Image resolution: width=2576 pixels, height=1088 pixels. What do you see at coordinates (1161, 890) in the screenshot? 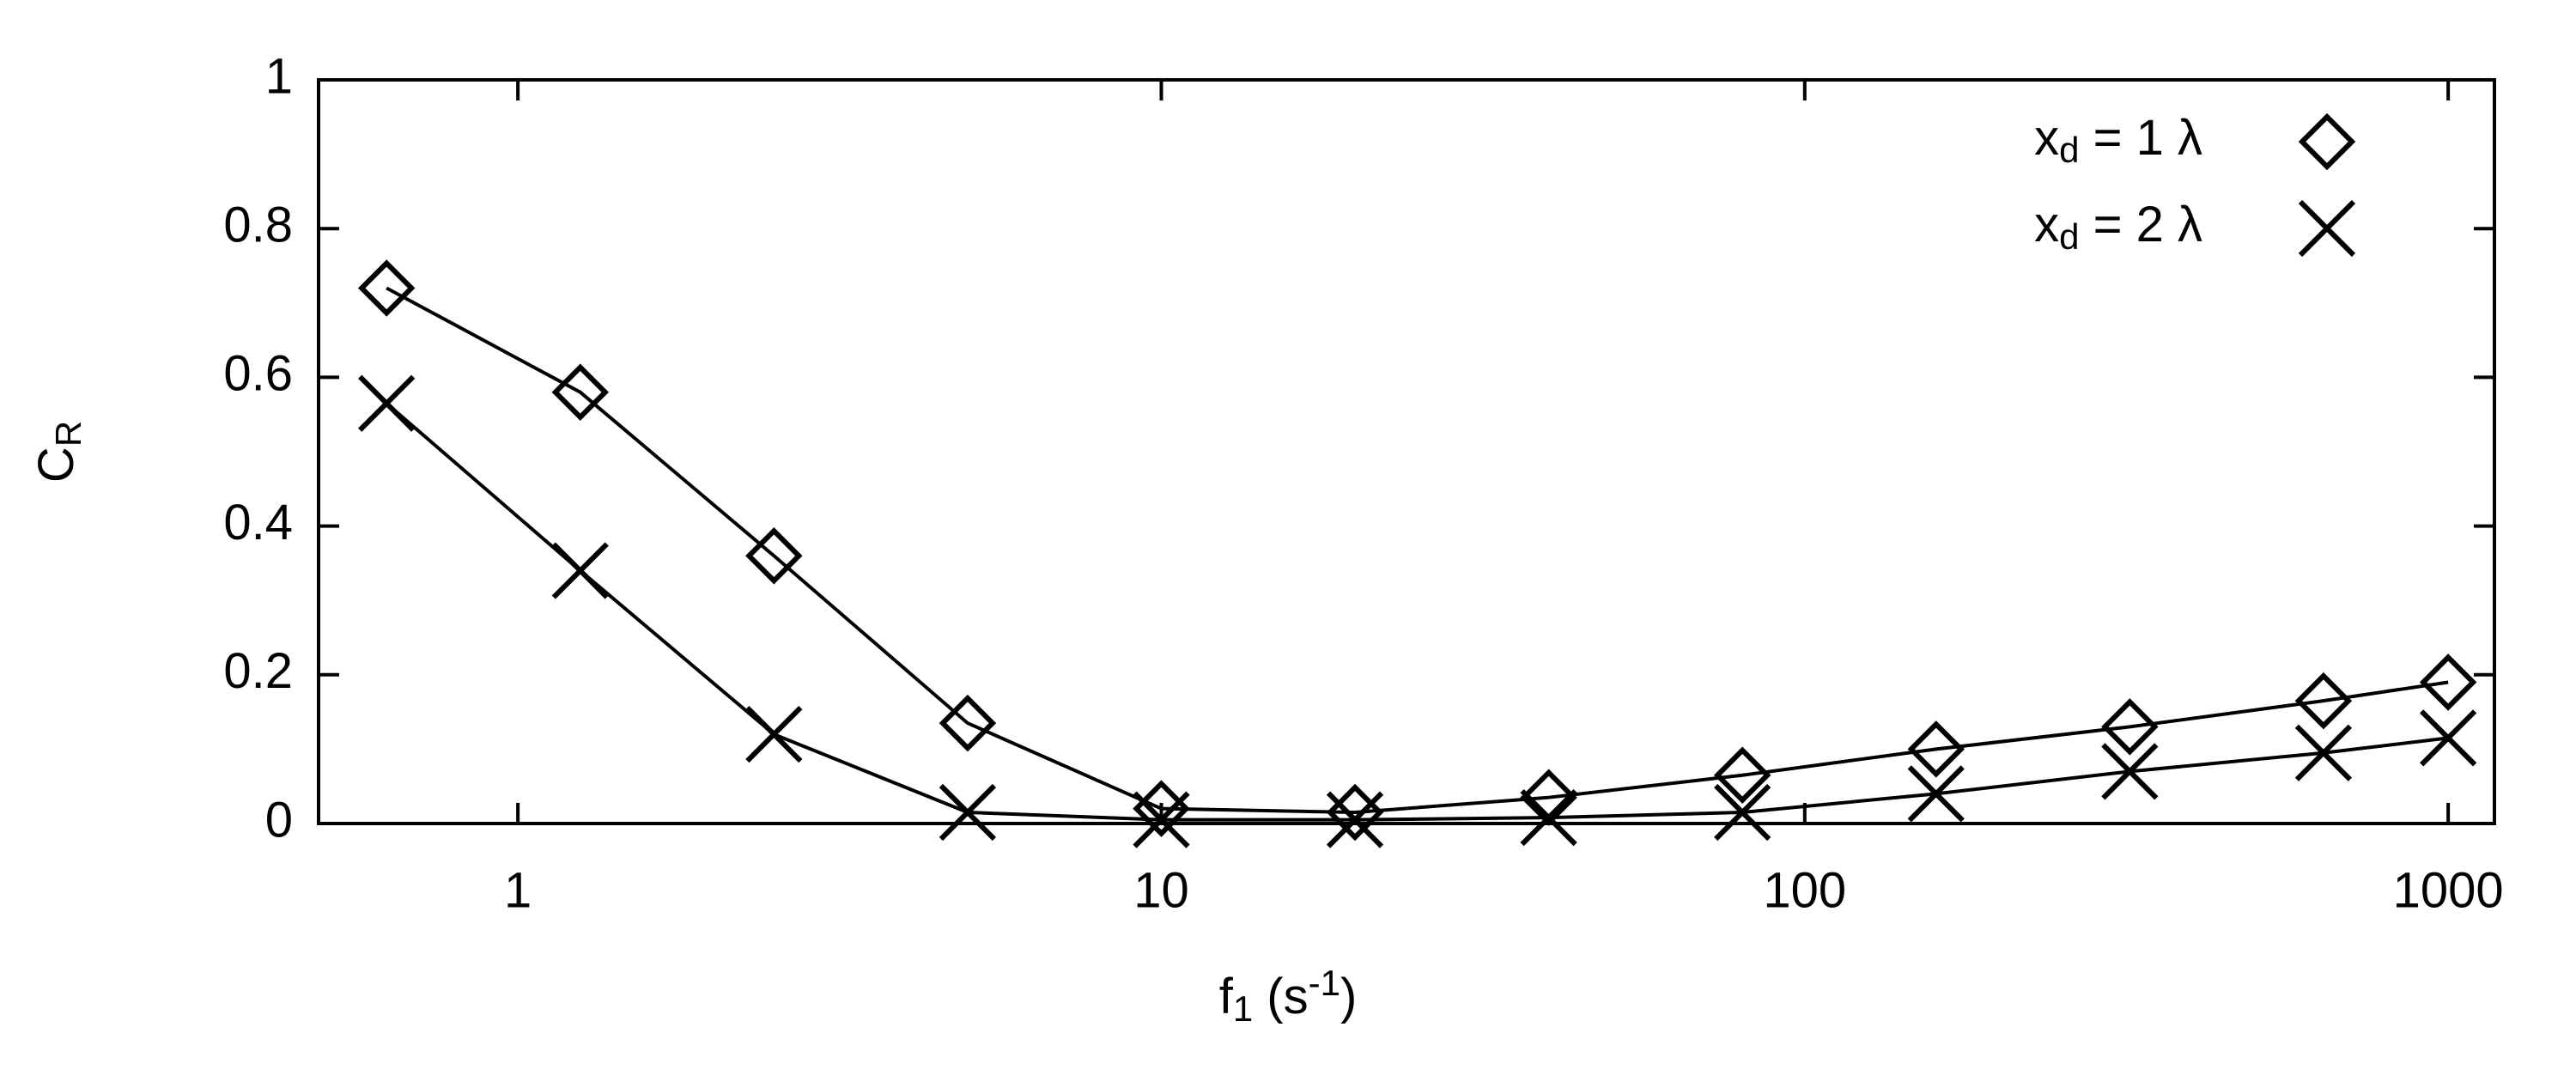
I see `x-tick-label: 10` at bounding box center [1161, 890].